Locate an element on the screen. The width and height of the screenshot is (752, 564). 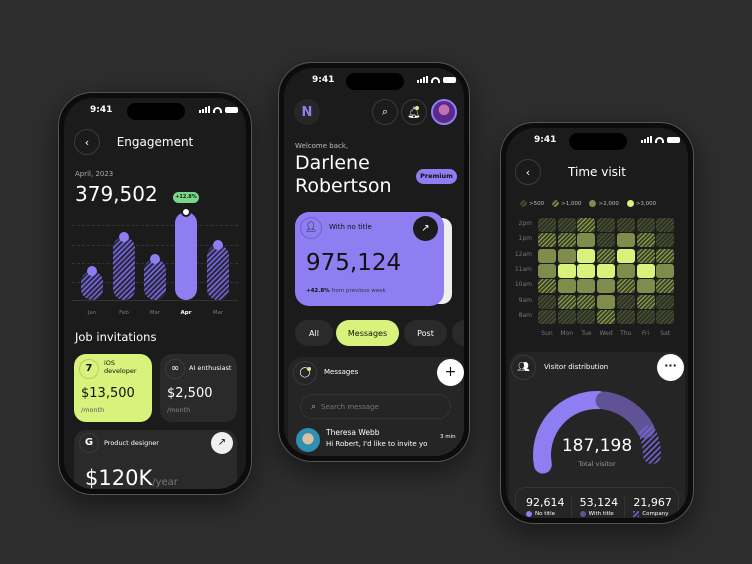
stat-value: 21,967 is located at coordinates (652, 502).